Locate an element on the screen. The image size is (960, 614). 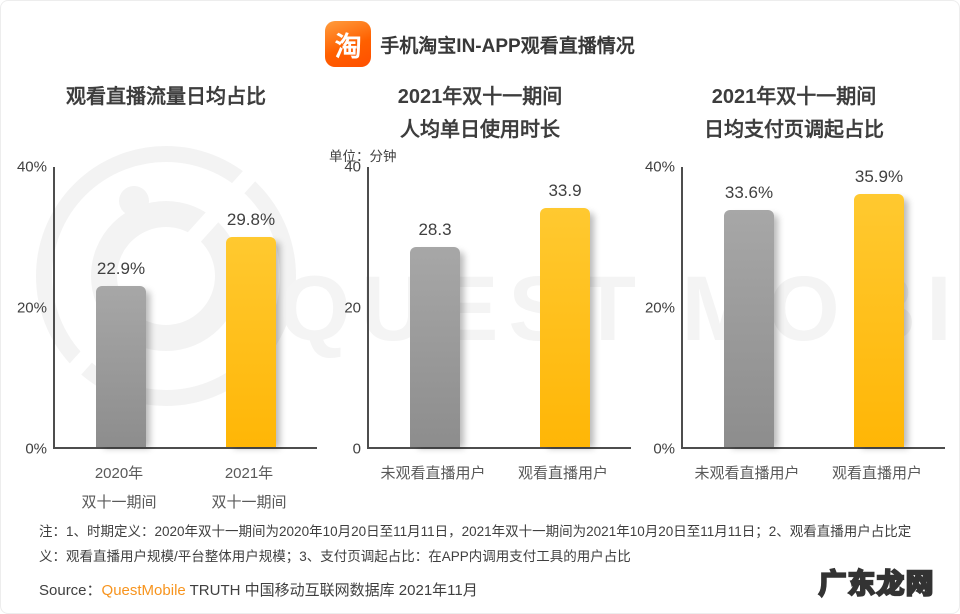
taobao-app-icon: 淘 is located at coordinates (348, 44).